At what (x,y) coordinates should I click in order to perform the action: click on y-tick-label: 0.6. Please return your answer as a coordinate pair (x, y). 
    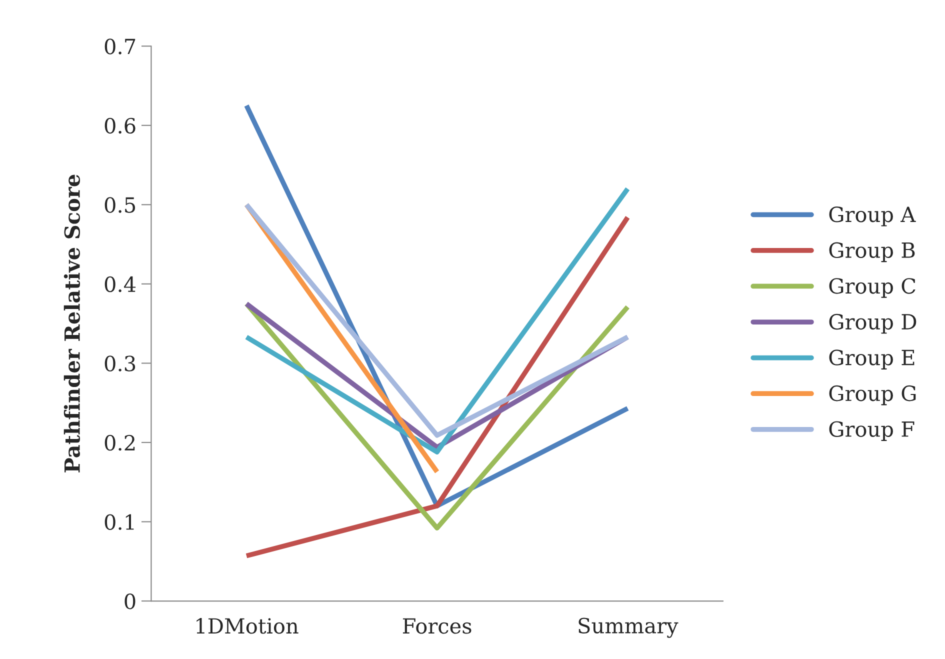
    Looking at the image, I should click on (120, 126).